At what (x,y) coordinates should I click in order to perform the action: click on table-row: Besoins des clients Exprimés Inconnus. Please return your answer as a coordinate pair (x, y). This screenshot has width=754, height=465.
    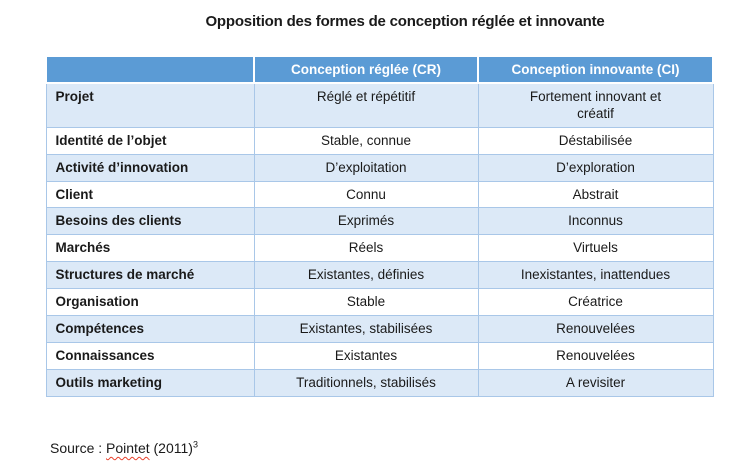
    Looking at the image, I should click on (379, 221).